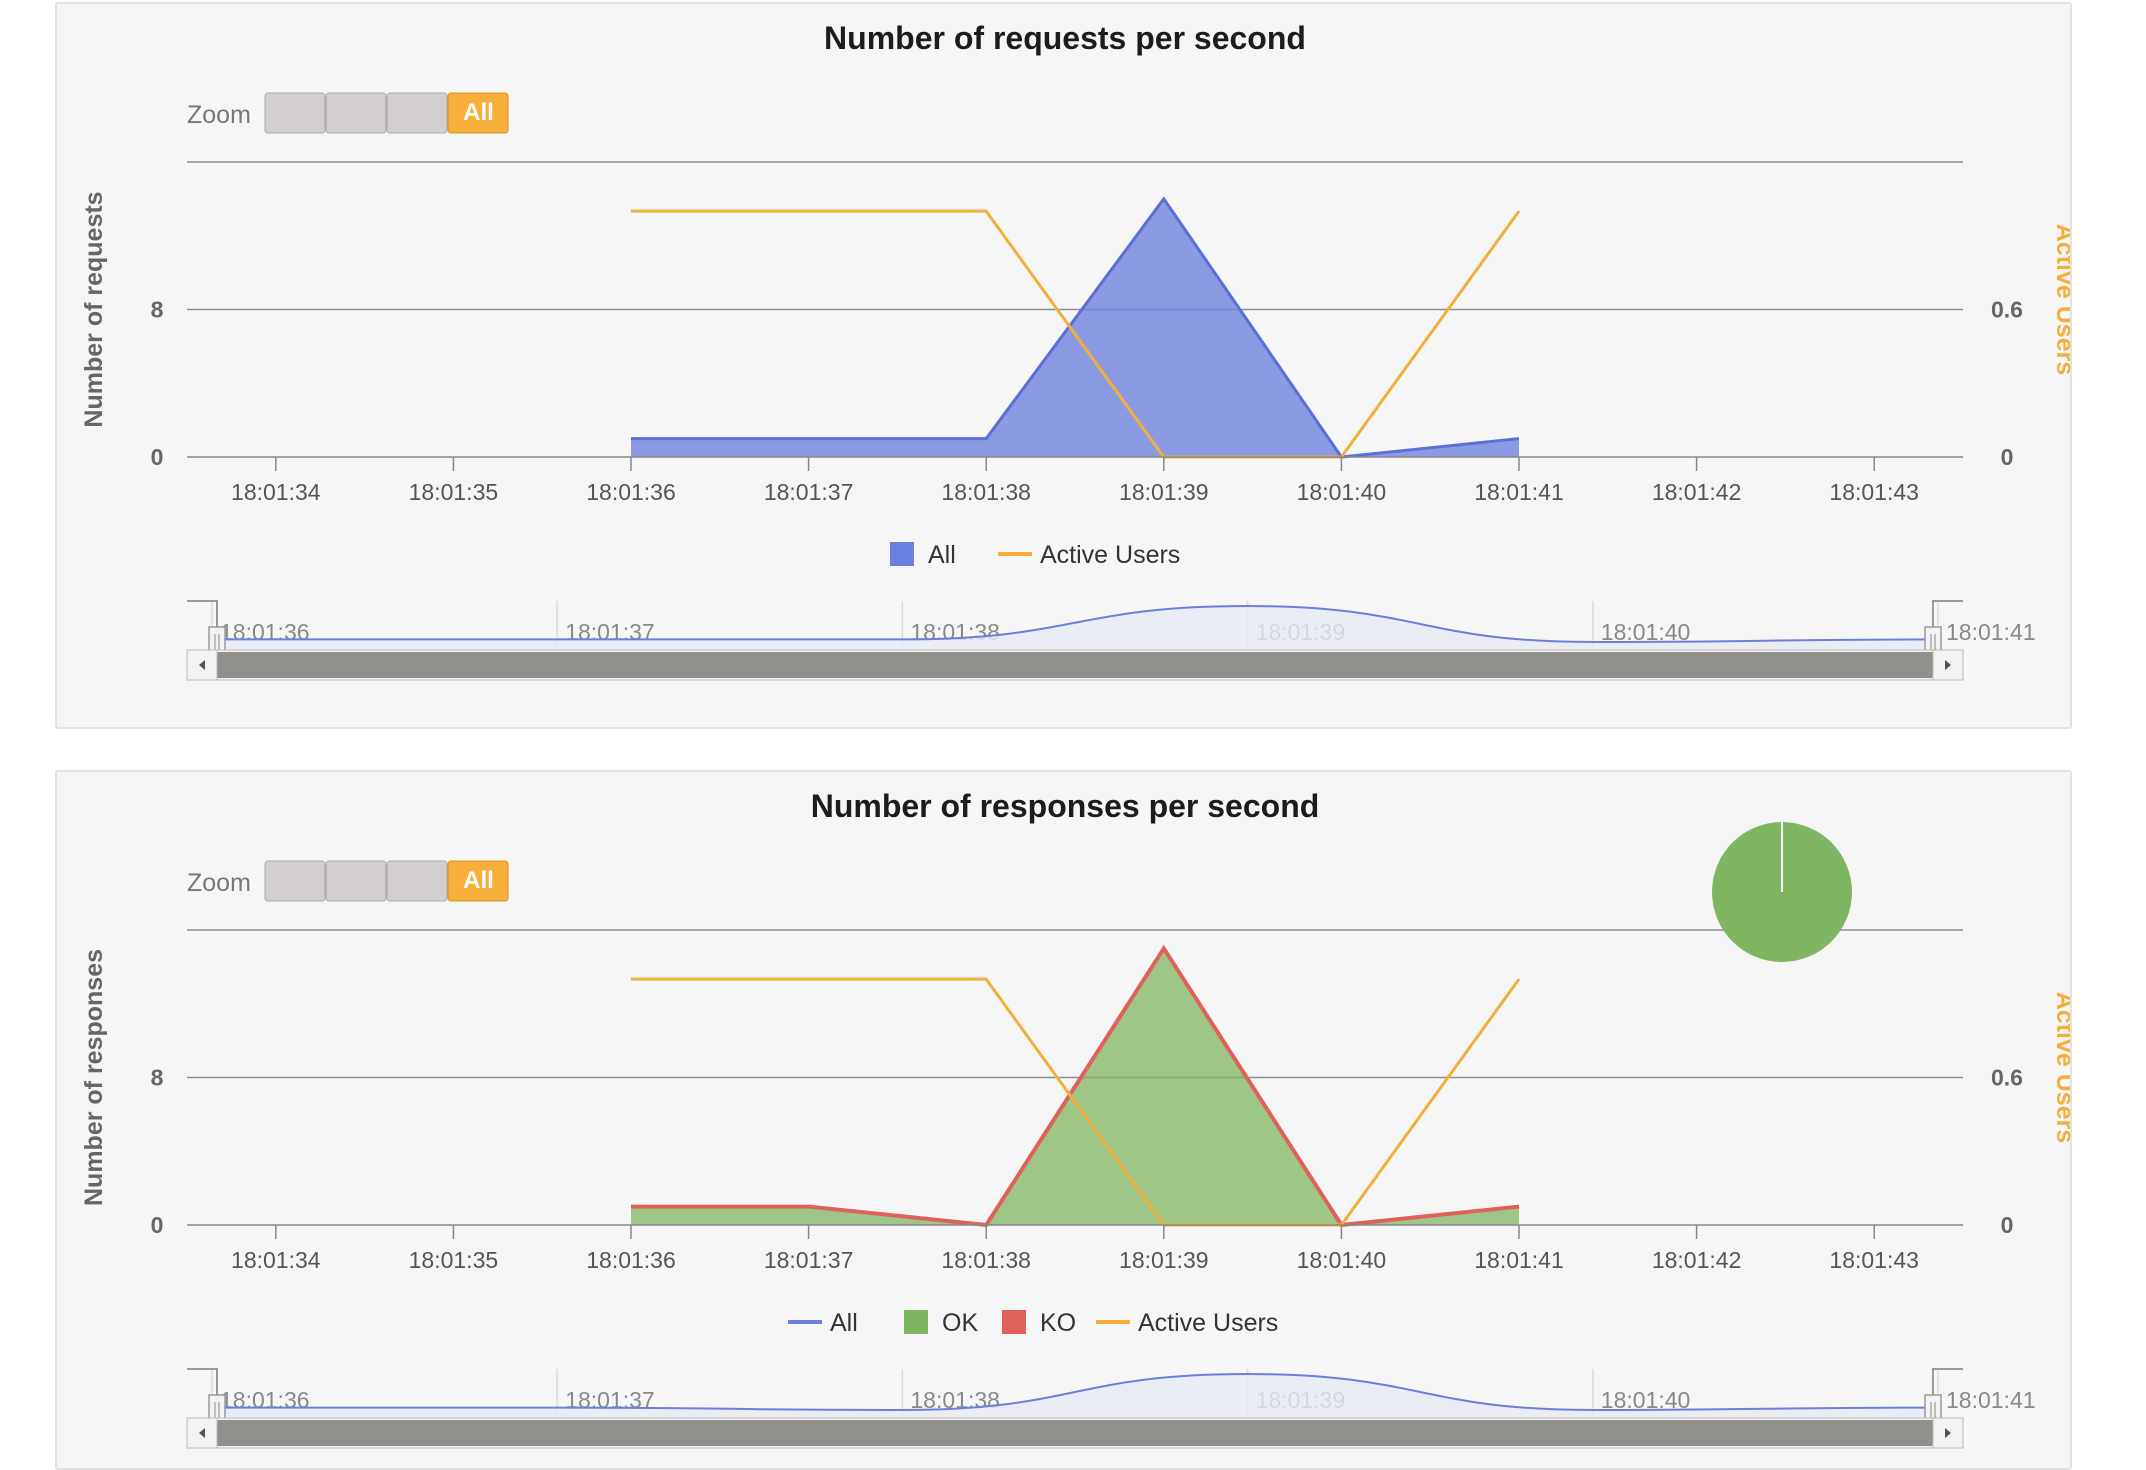 The height and width of the screenshot is (1470, 2146). What do you see at coordinates (902, 554) in the screenshot?
I see `legend-marker-all` at bounding box center [902, 554].